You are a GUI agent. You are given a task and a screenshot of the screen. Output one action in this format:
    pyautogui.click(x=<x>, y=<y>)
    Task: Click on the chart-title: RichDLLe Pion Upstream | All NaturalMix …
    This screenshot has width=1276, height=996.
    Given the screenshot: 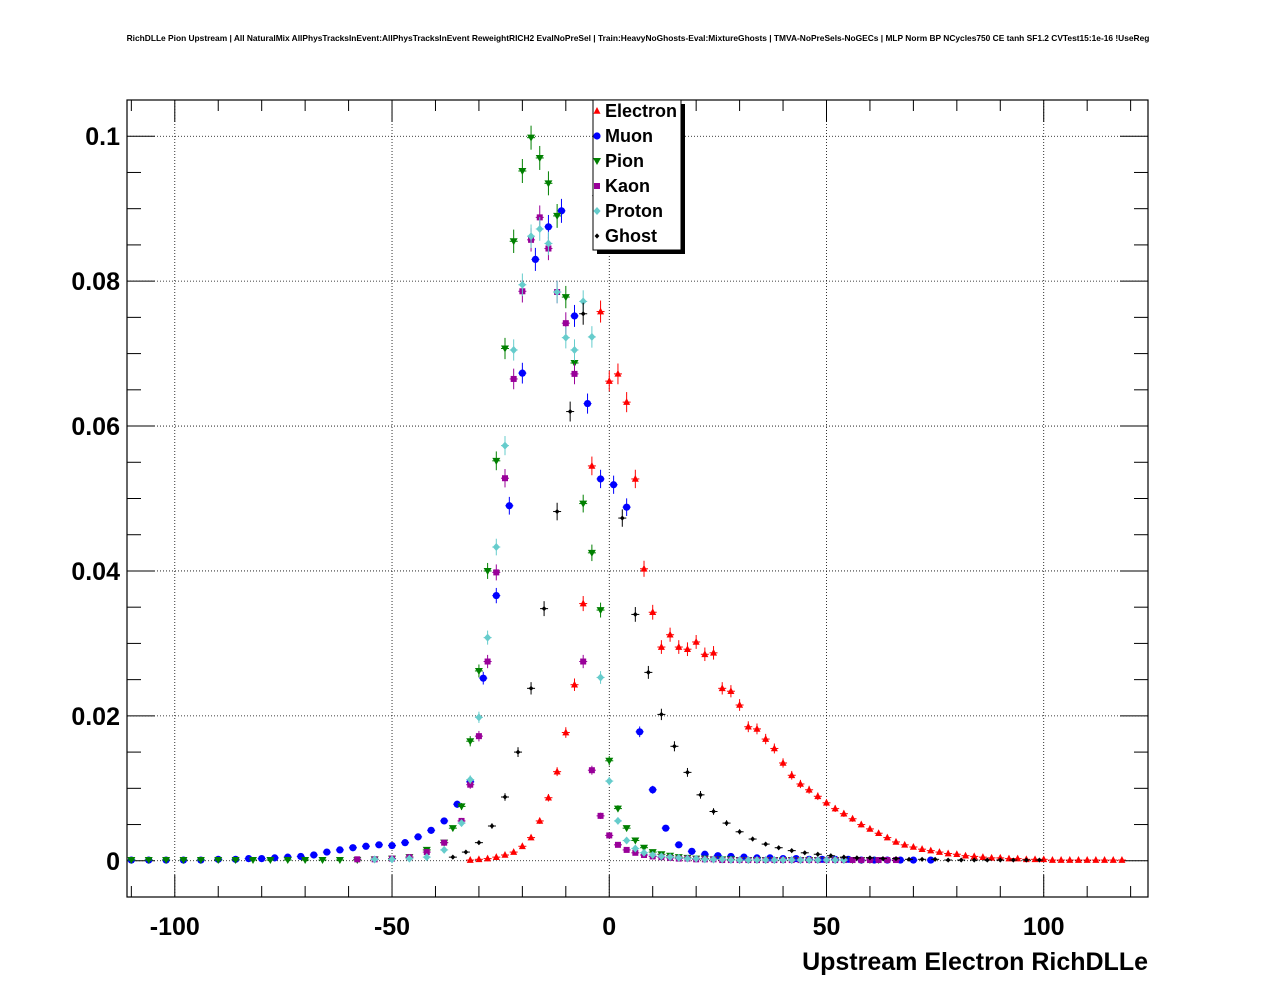 What is the action you would take?
    pyautogui.click(x=638, y=38)
    